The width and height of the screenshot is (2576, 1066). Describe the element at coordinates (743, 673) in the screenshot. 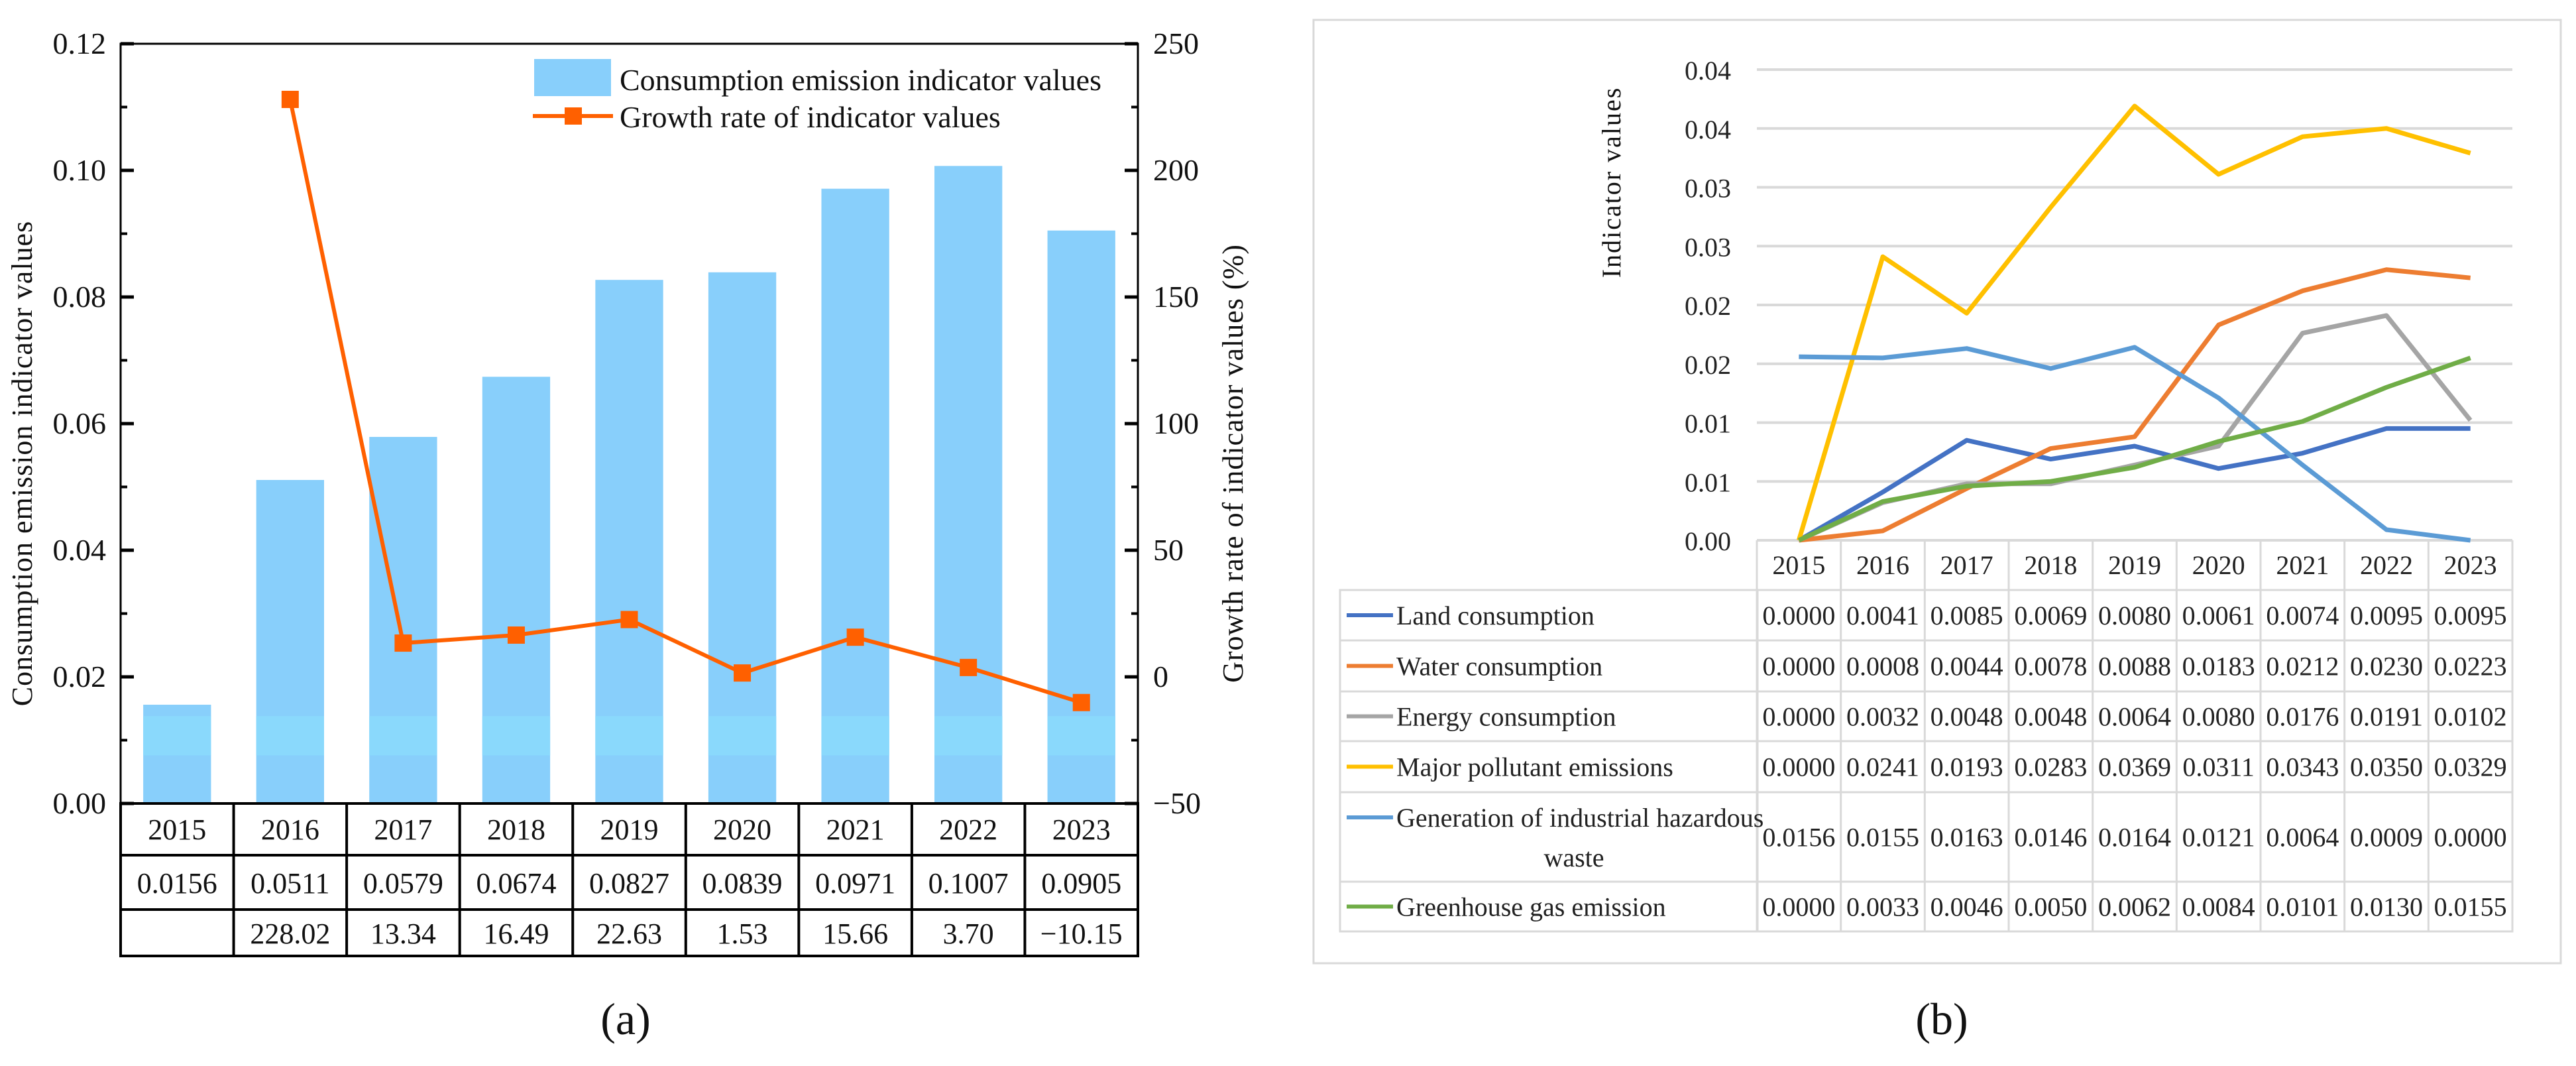

I see `growth-point-2020` at that location.